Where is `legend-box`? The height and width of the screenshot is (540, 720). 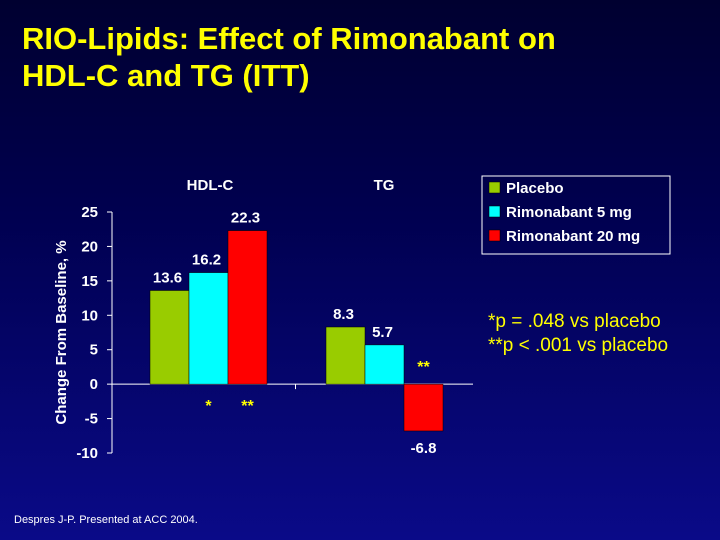
legend-box is located at coordinates (576, 215).